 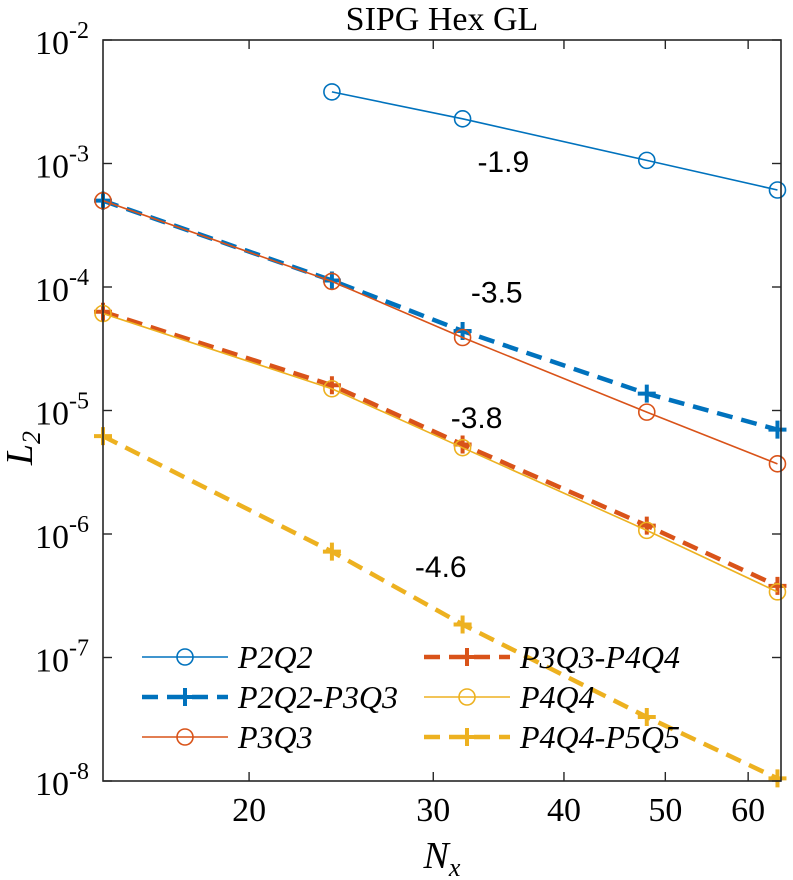 I want to click on legend-label: P4Q4-P5Q5, so click(x=599, y=737).